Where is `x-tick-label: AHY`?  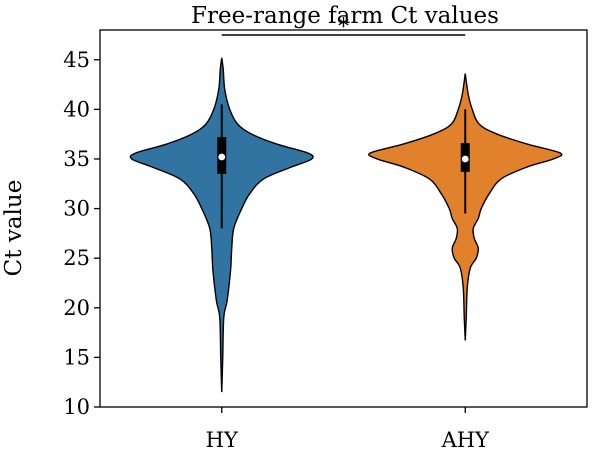
x-tick-label: AHY is located at coordinates (465, 440).